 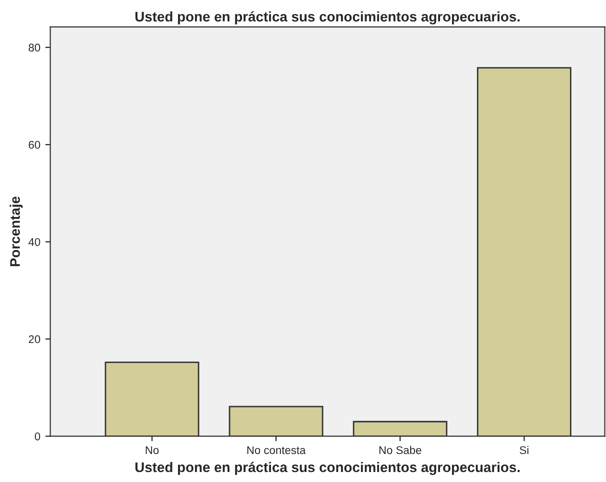 I want to click on y-tick-label: 0, so click(x=37, y=436).